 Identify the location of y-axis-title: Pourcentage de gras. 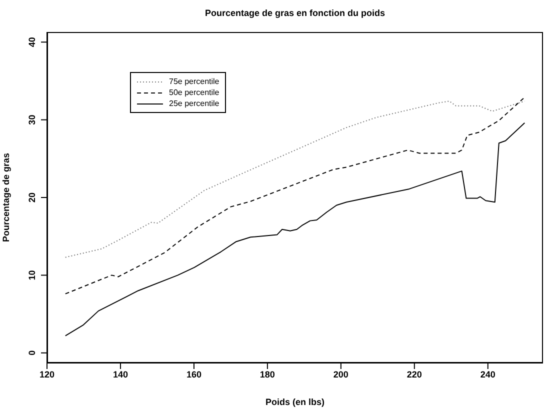
(6, 197).